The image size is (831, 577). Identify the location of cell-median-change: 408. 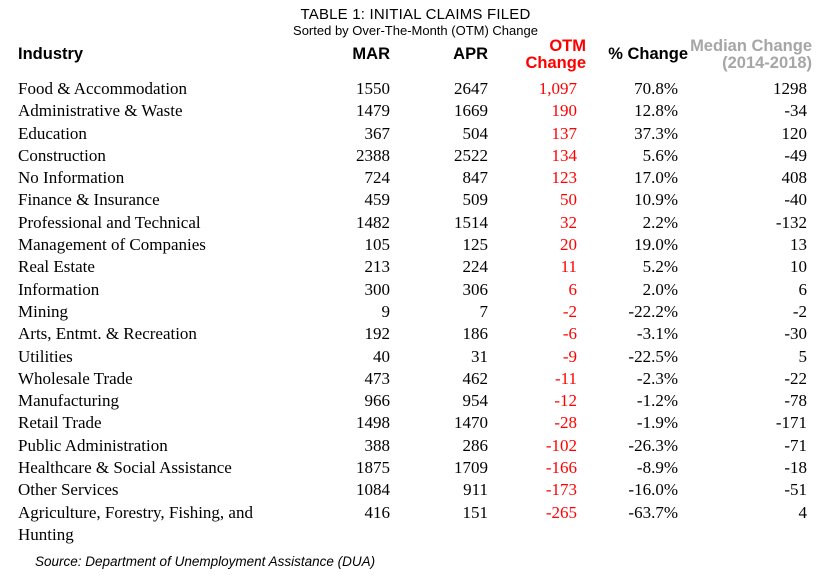
(794, 178).